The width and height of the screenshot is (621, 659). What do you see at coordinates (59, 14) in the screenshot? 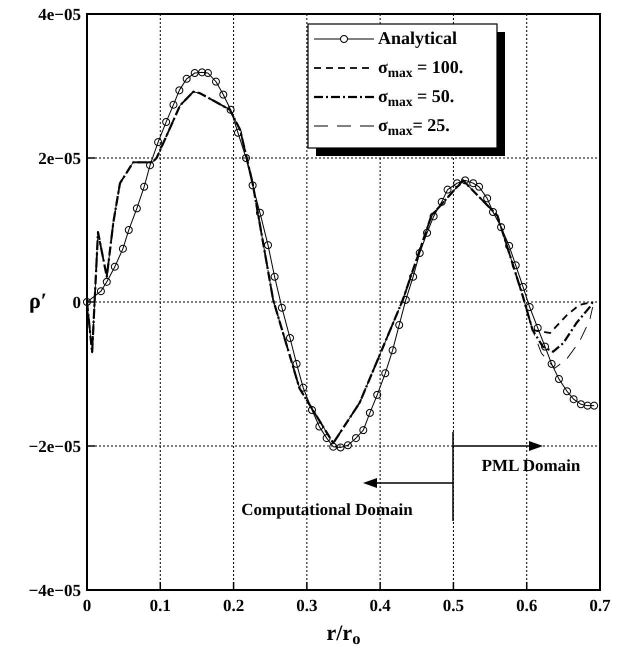
I see `y-tick-label: 4e−05` at bounding box center [59, 14].